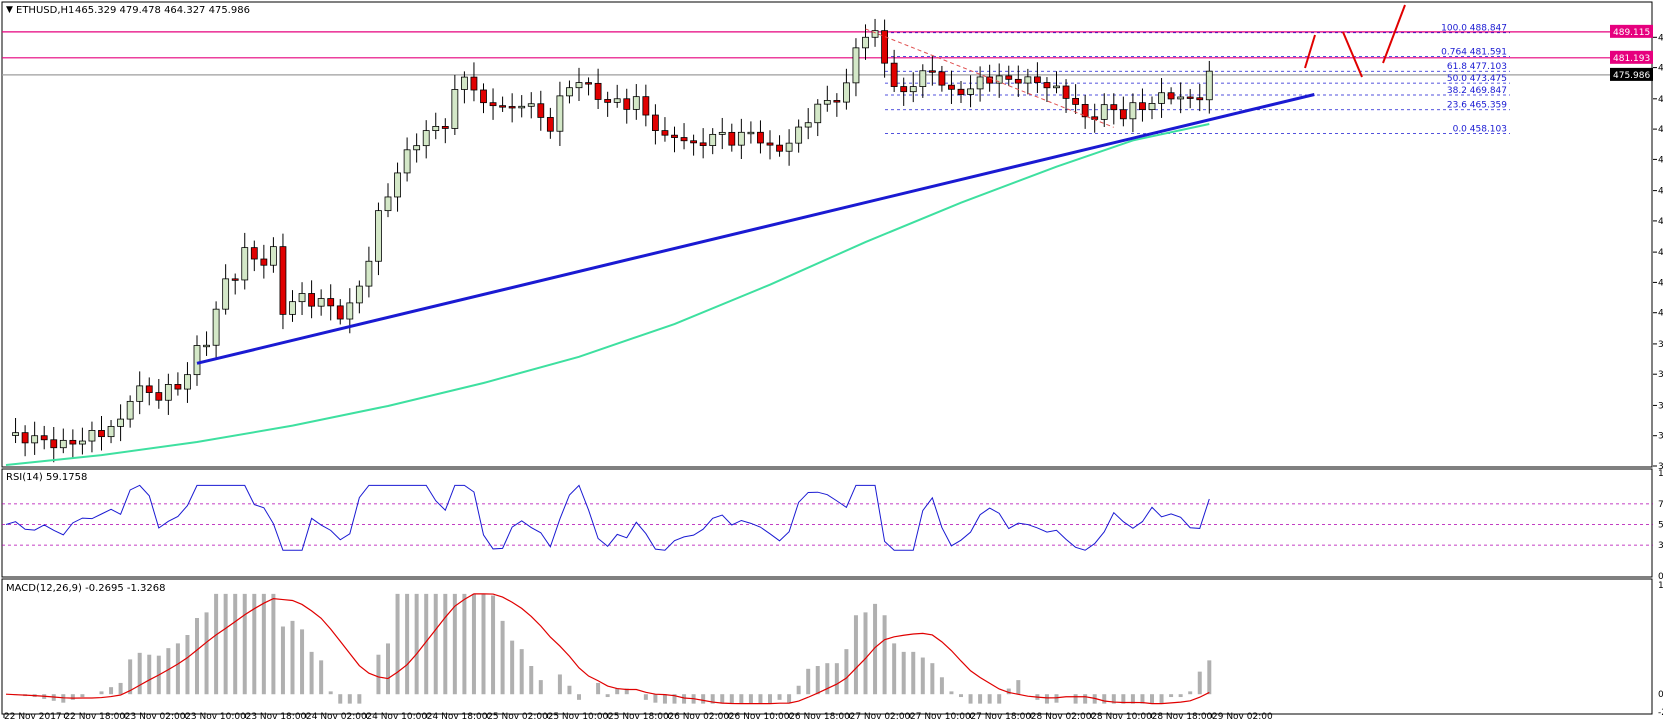 This screenshot has height=720, width=1663. I want to click on time-axis-label: 23 Nov 18:00, so click(276, 716).